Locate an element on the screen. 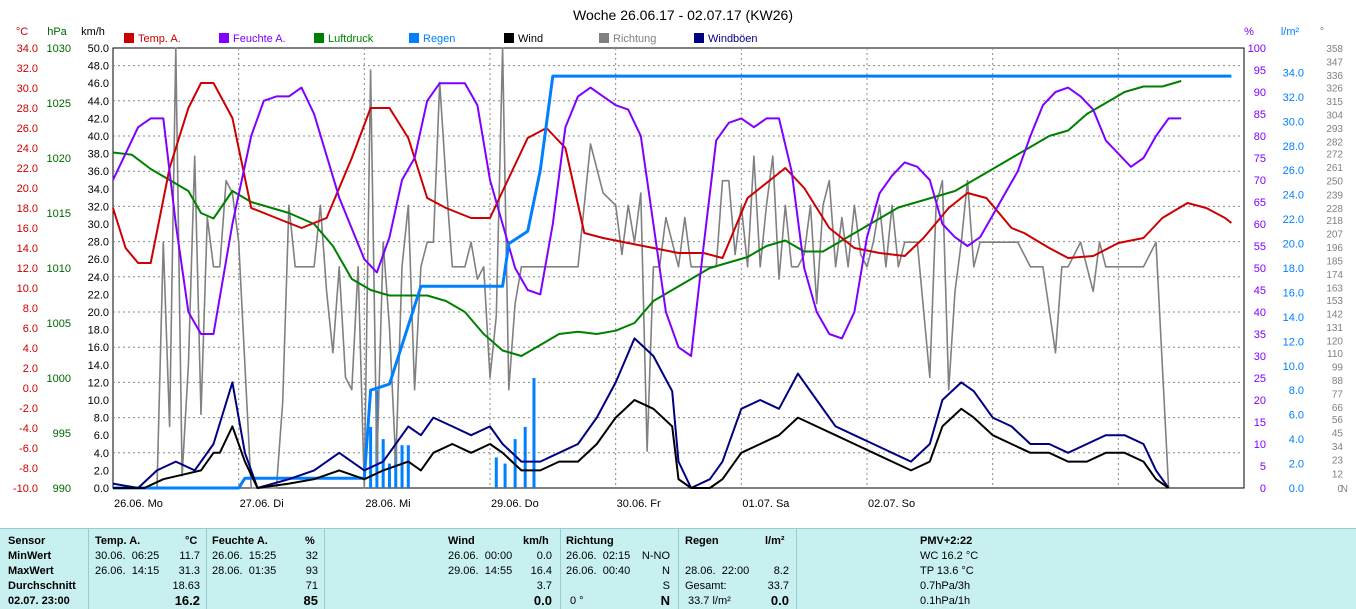 This screenshot has height=609, width=1356. x-tick-label: 02.07. So is located at coordinates (891, 504).